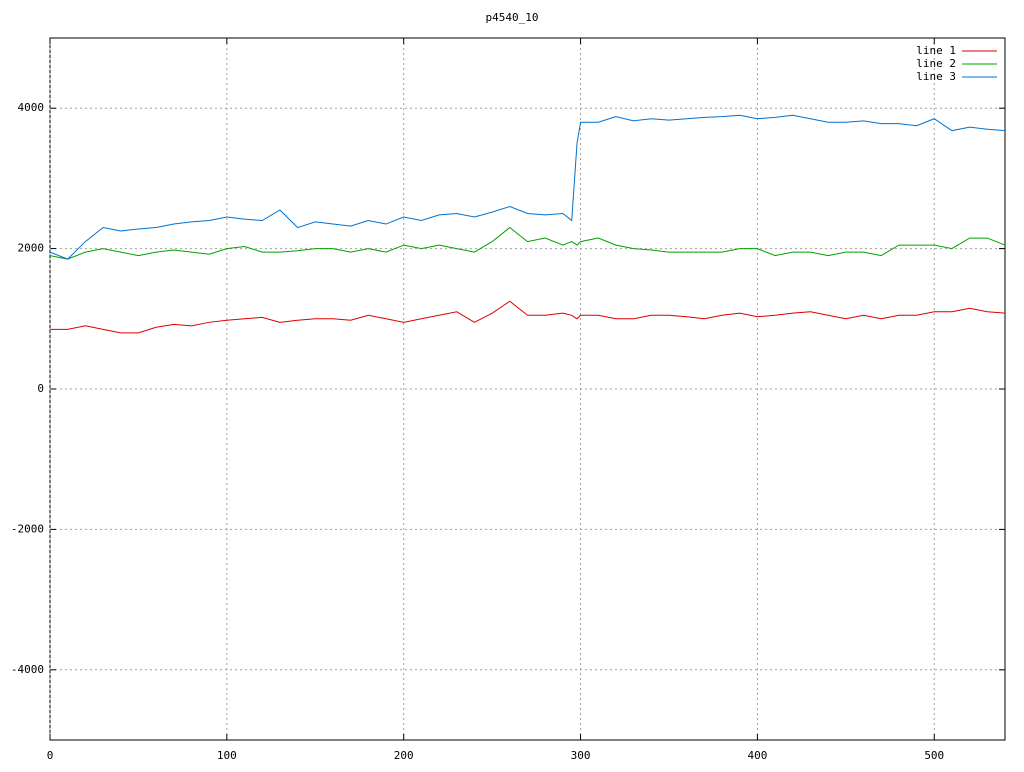 The image size is (1024, 772). What do you see at coordinates (936, 63) in the screenshot?
I see `legend-label: line 2` at bounding box center [936, 63].